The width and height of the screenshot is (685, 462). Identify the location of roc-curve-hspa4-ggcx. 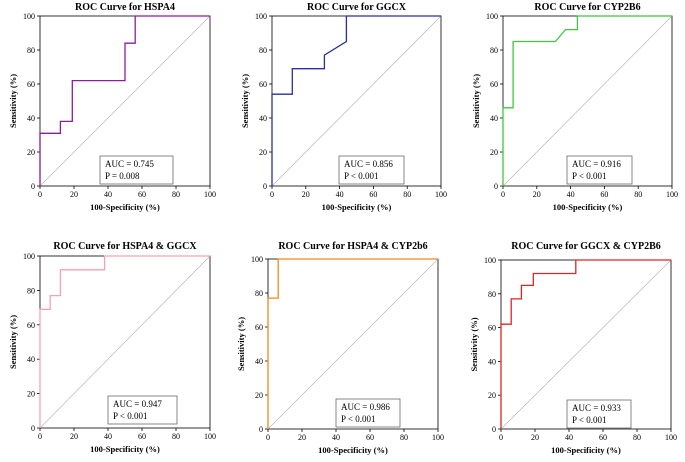
(124, 341).